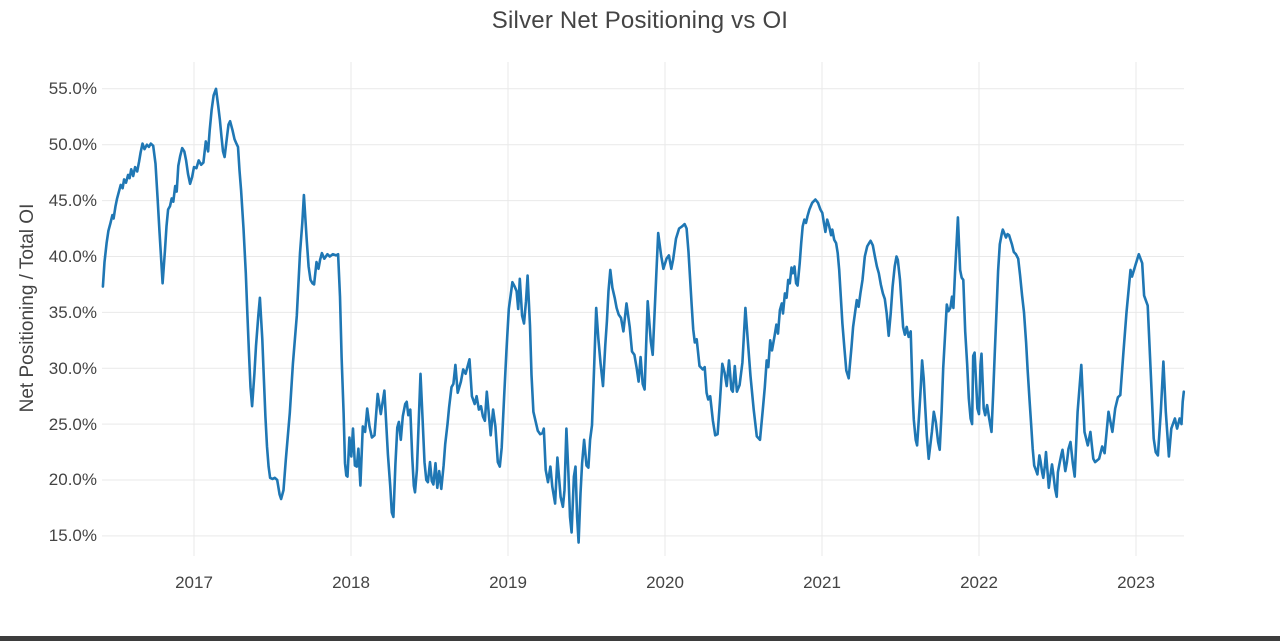  Describe the element at coordinates (640, 638) in the screenshot. I see `window-bottom-border` at that location.